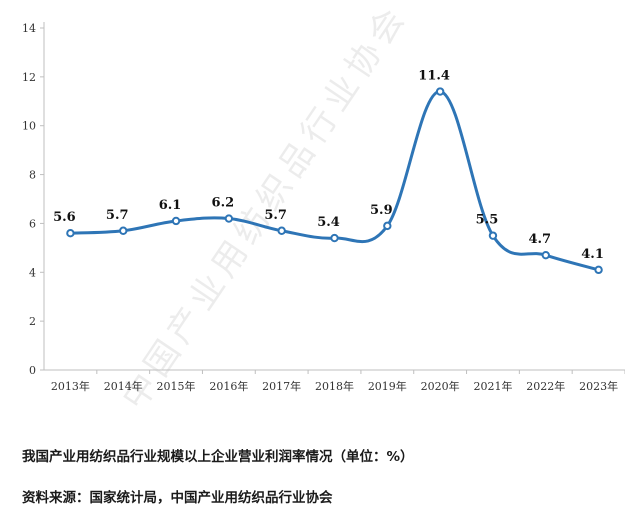 The image size is (625, 515). I want to click on y-tick-label: 12, so click(29, 77).